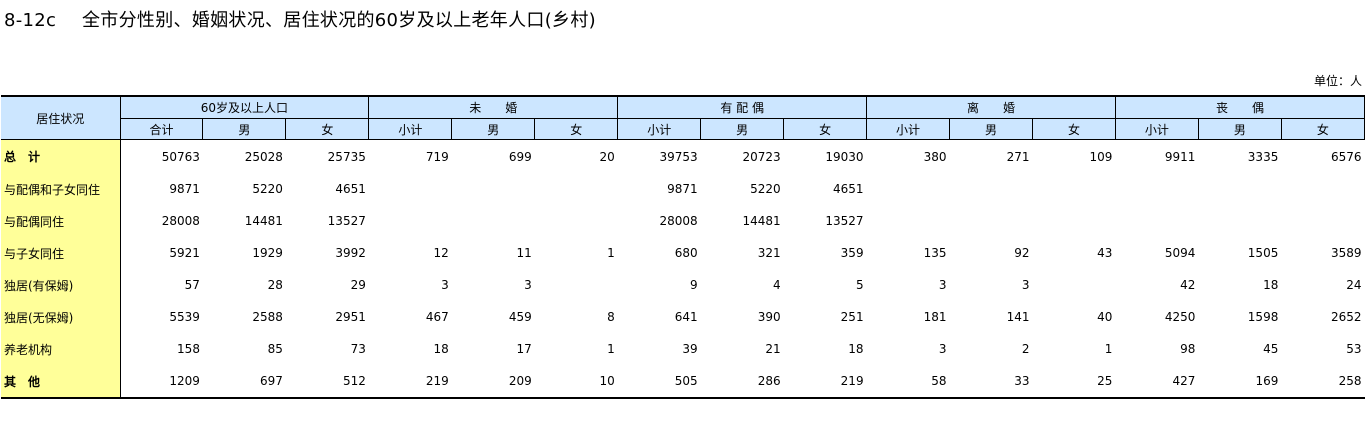  Describe the element at coordinates (267, 253) in the screenshot. I see `table-cell: 1929` at that location.